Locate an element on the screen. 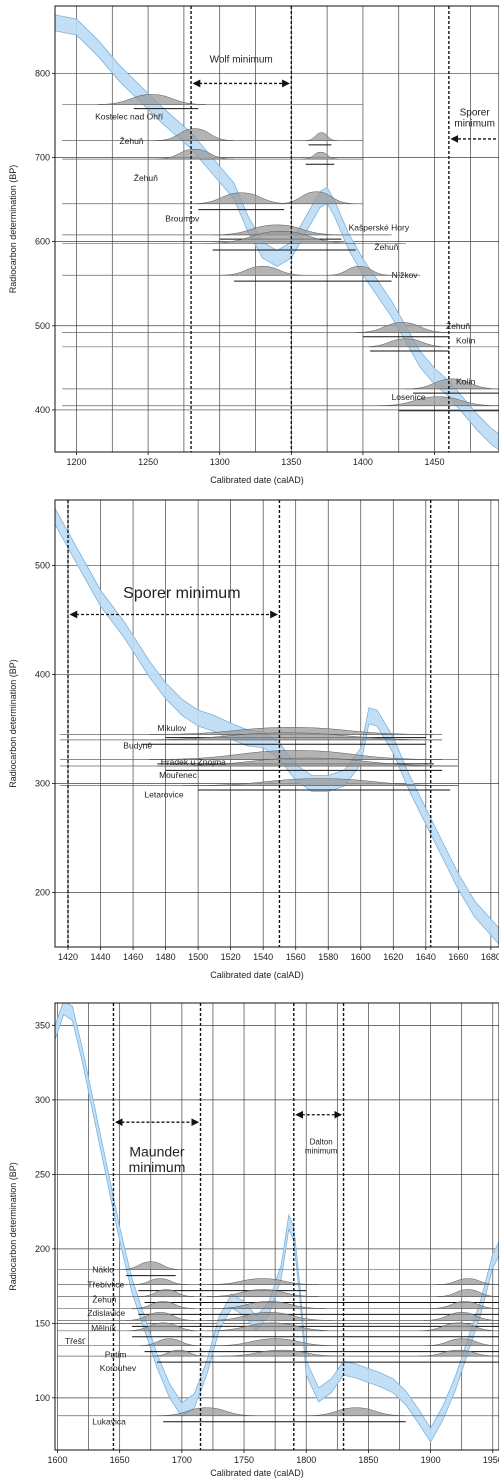  y-tick-label: 100 is located at coordinates (42, 1398).